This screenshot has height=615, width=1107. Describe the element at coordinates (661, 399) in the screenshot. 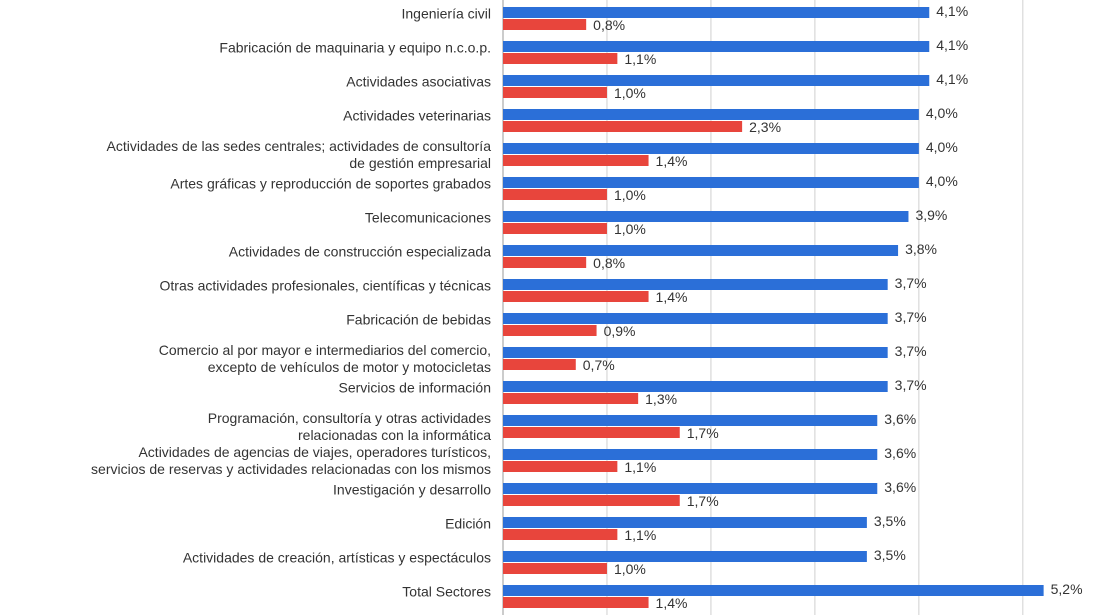

I see `value-label: 1,3%` at that location.